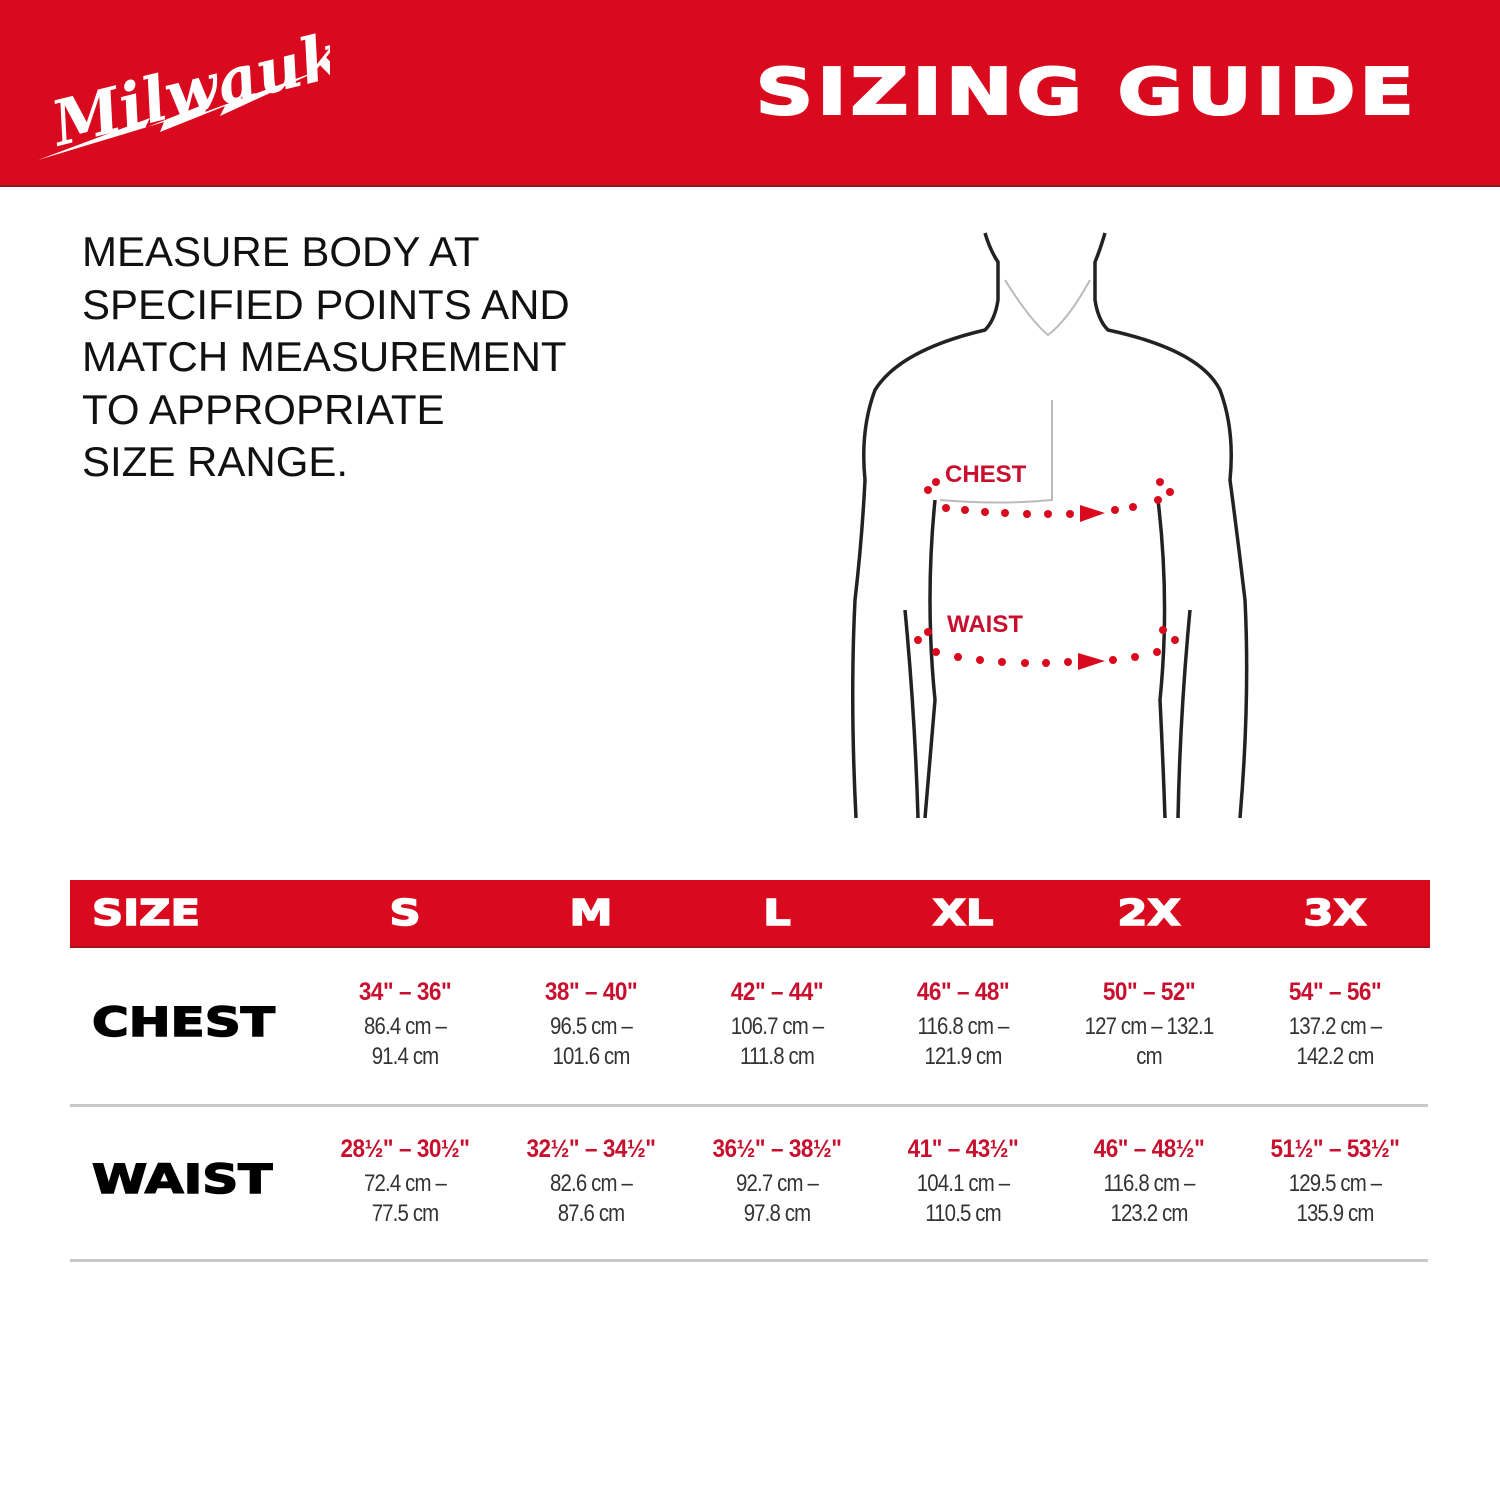 This screenshot has width=1500, height=1500. Describe the element at coordinates (1086, 93) in the screenshot. I see `page-title: SIZING GUIDE` at that location.